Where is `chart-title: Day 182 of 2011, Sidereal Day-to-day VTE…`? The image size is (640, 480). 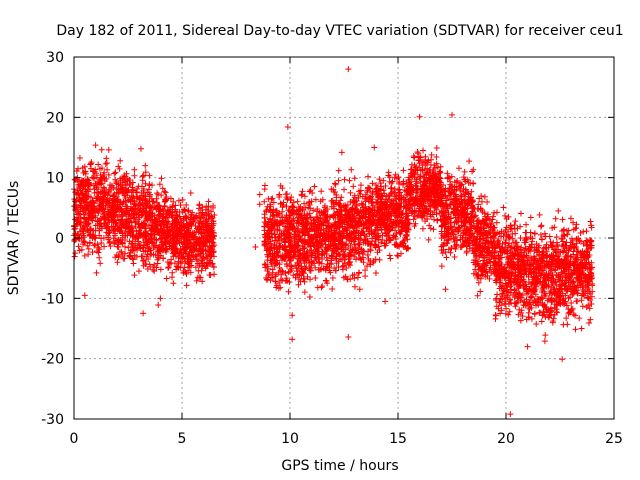
chart-title: Day 182 of 2011, Sidereal Day-to-day VTE… is located at coordinates (339, 31).